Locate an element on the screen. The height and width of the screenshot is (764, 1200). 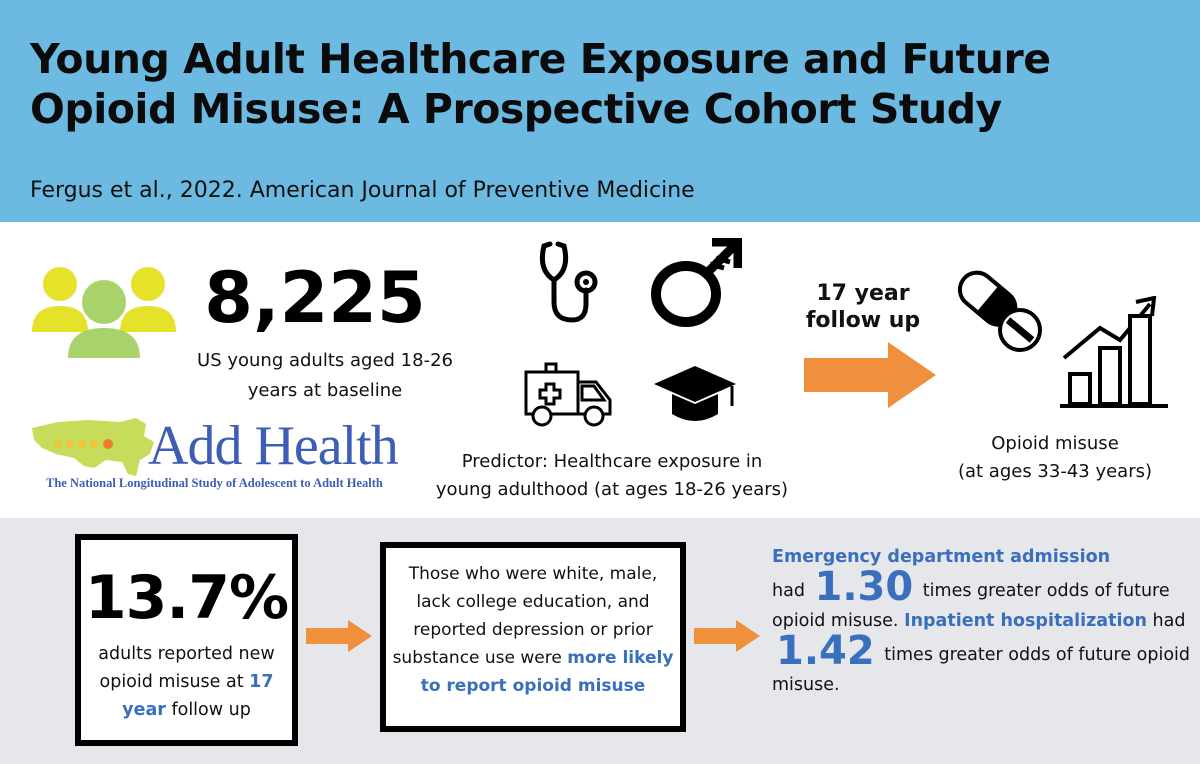
had-1: had is located at coordinates (788, 591).